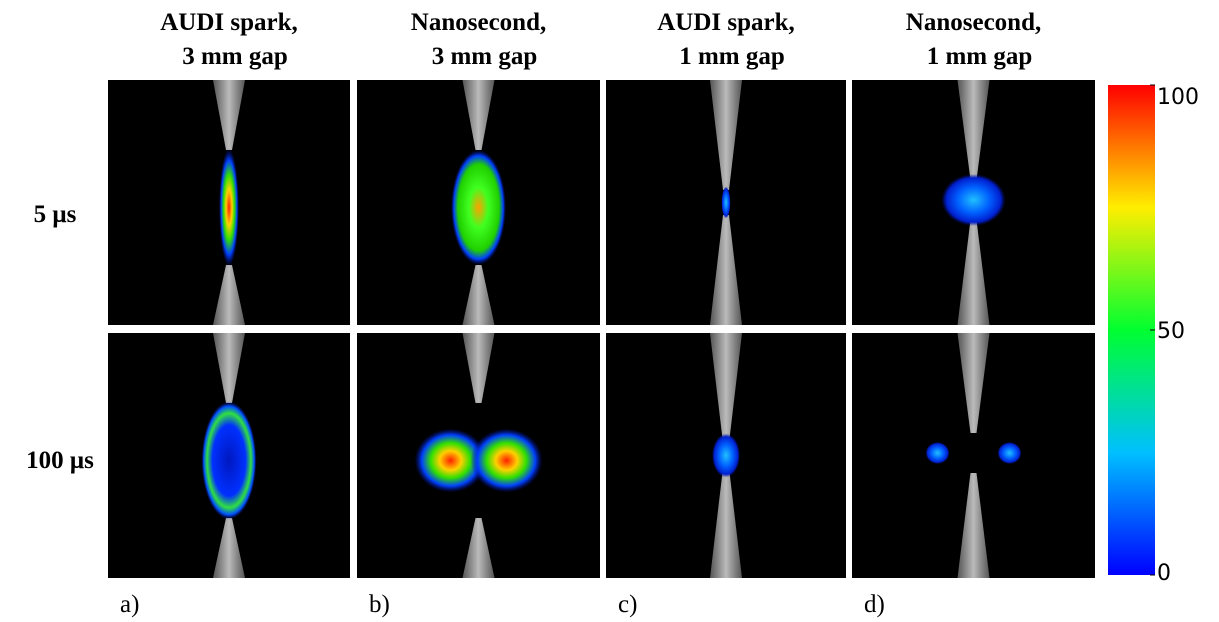 This screenshot has width=1219, height=622. I want to click on panel-label: d), so click(874, 604).